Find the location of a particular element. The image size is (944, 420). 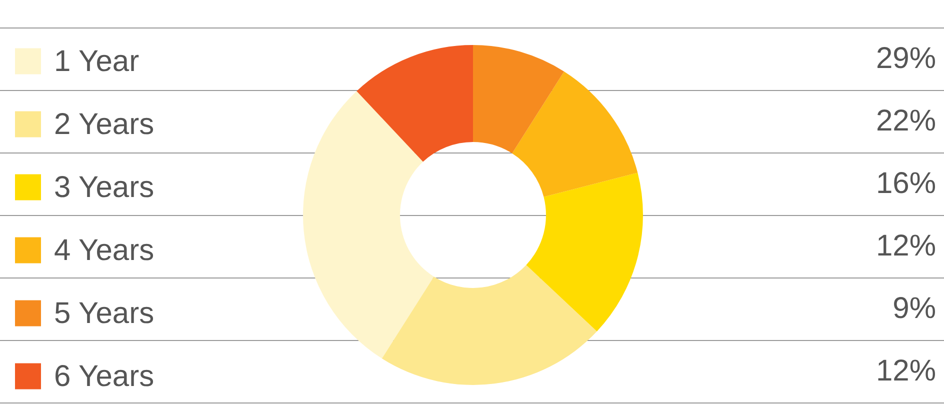

legend-label: 2 Years is located at coordinates (104, 124).